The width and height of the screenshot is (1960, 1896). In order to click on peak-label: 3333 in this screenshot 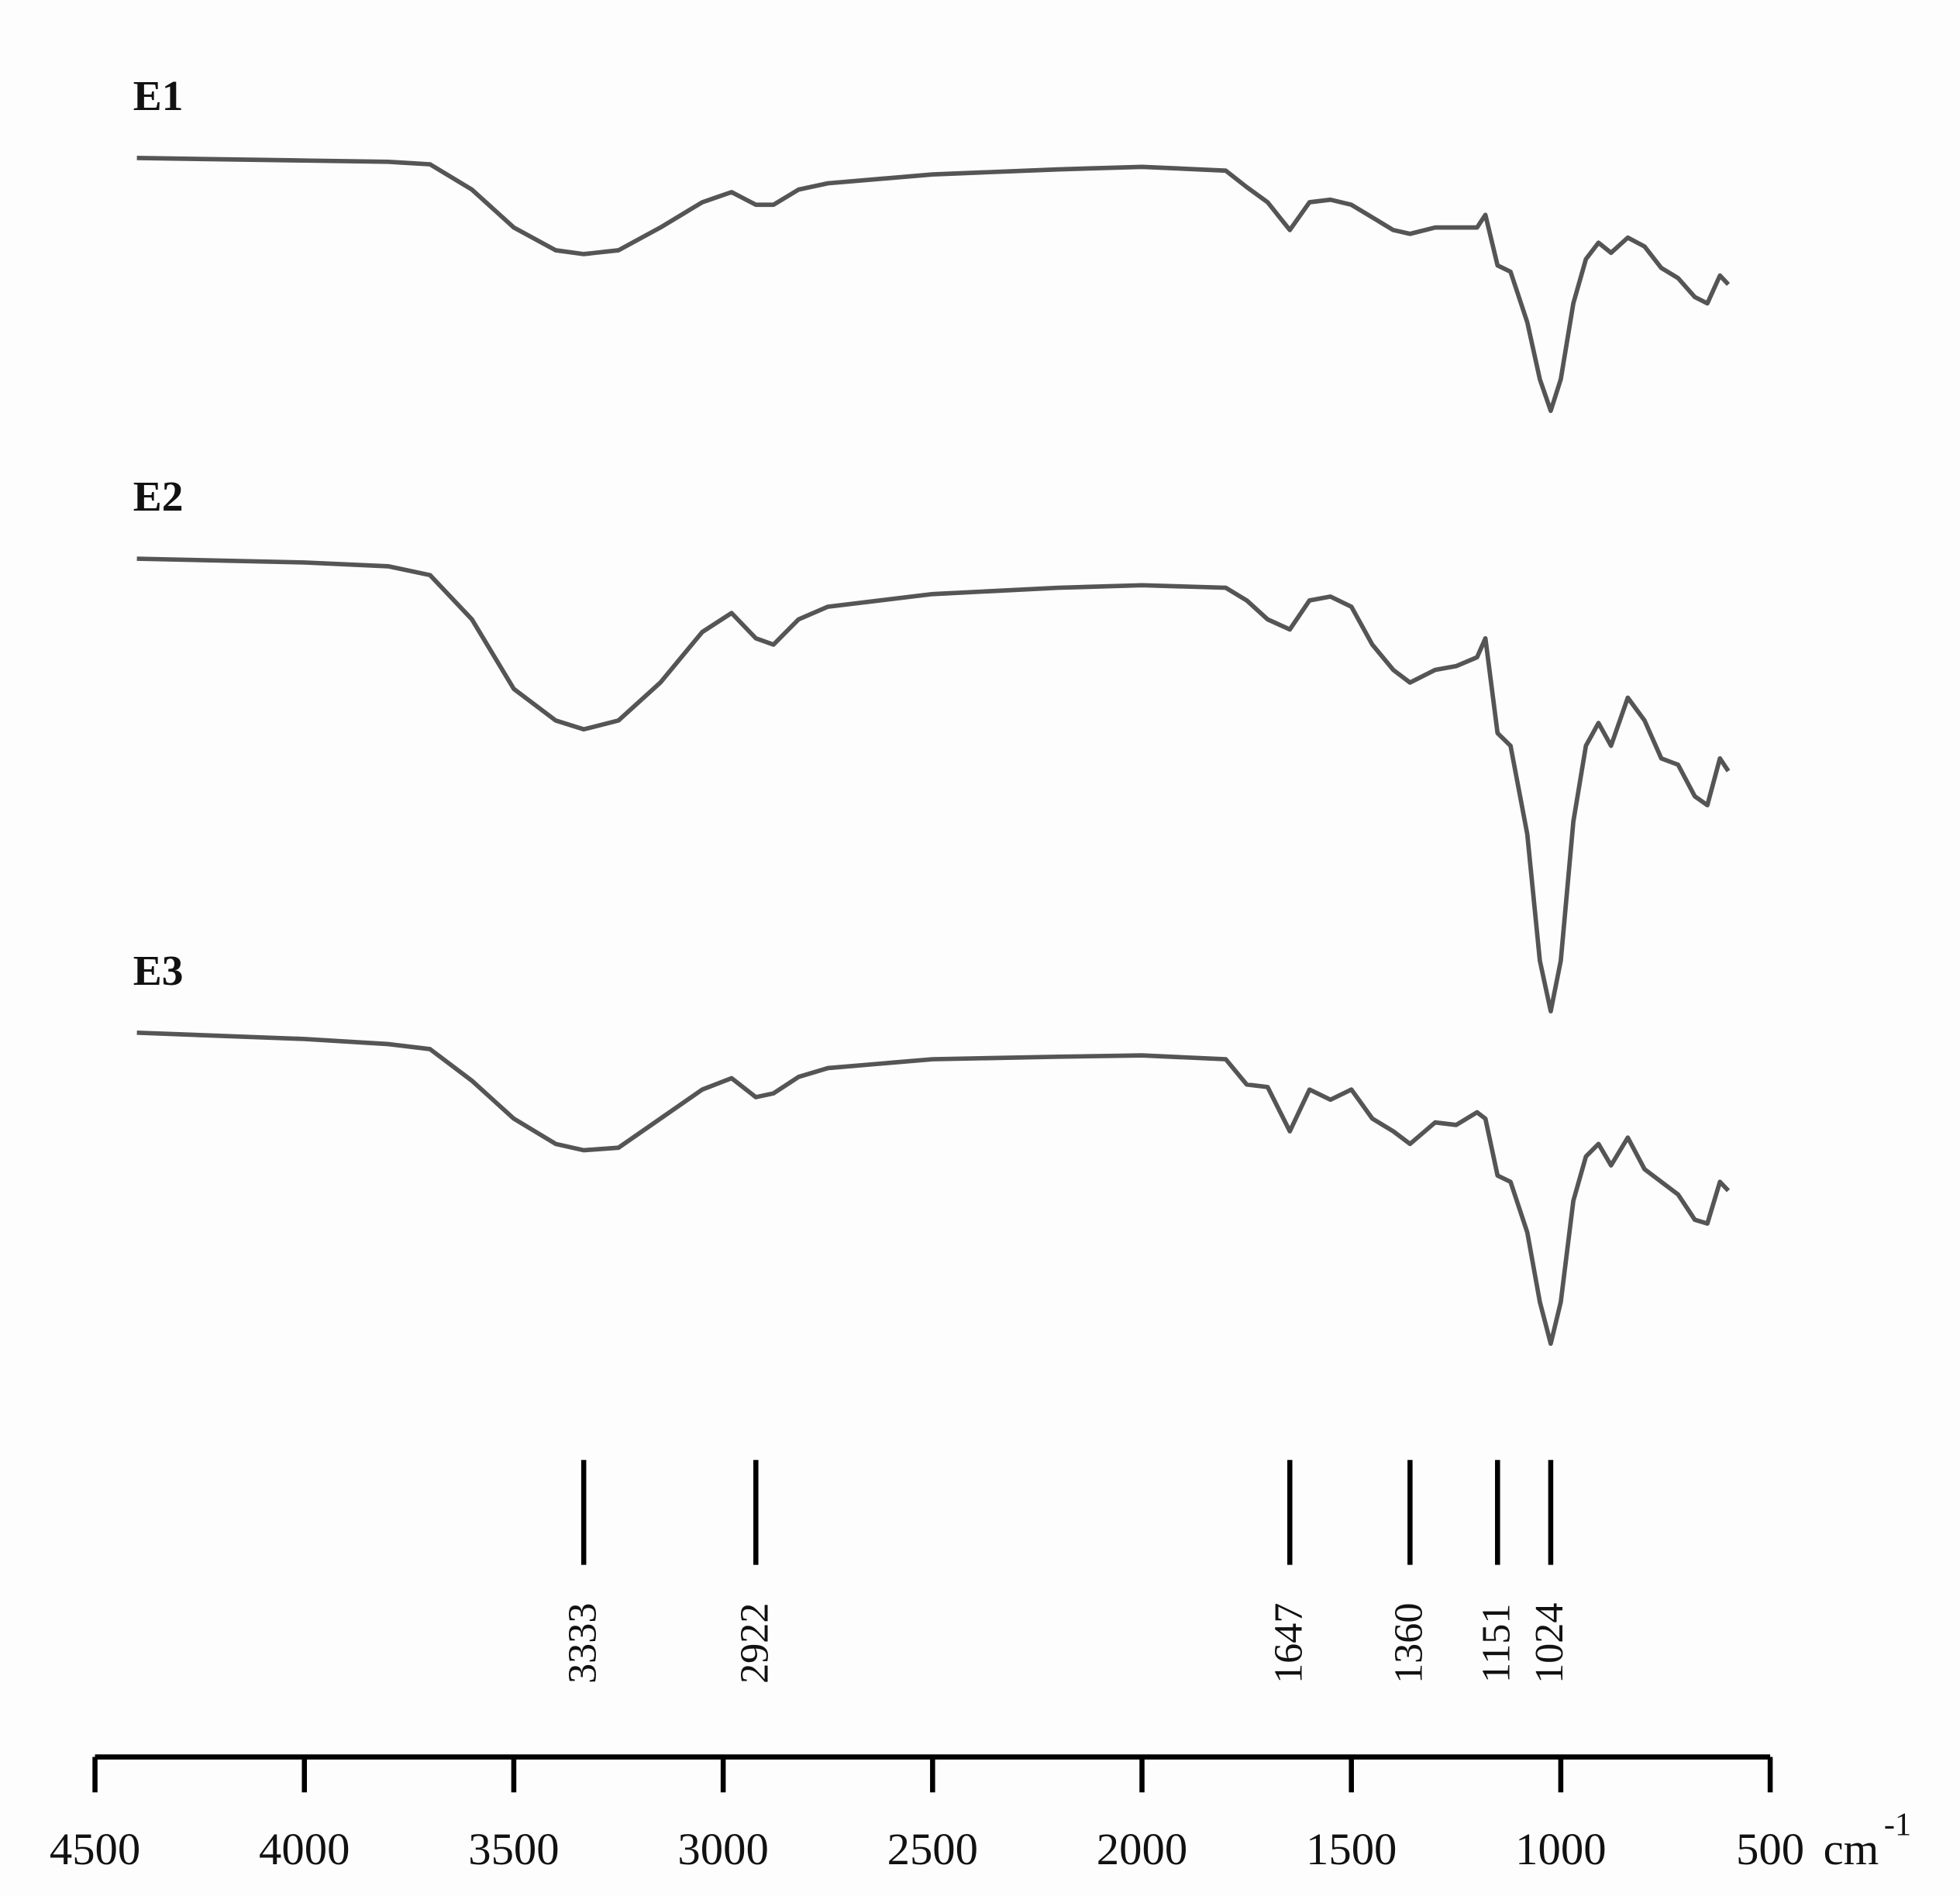, I will do `click(582, 1643)`.